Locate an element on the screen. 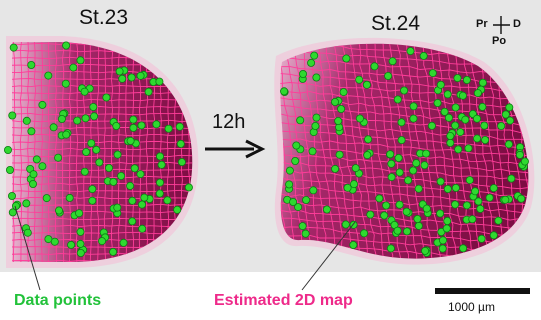 The width and height of the screenshot is (541, 320). estimated-map-legend: Estimated 2D map is located at coordinates (283, 300).